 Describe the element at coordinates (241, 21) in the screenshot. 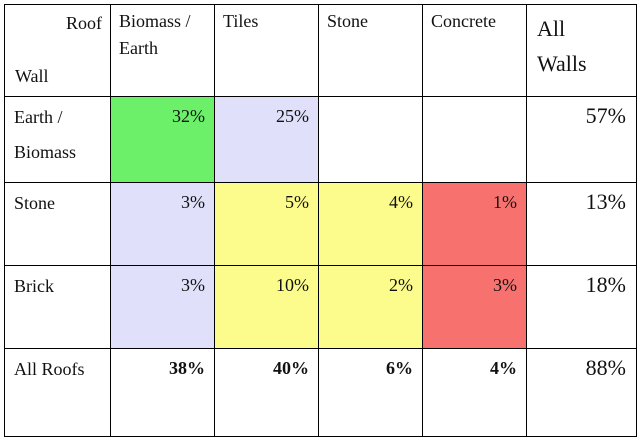

I see `column-header-line: Tiles` at that location.